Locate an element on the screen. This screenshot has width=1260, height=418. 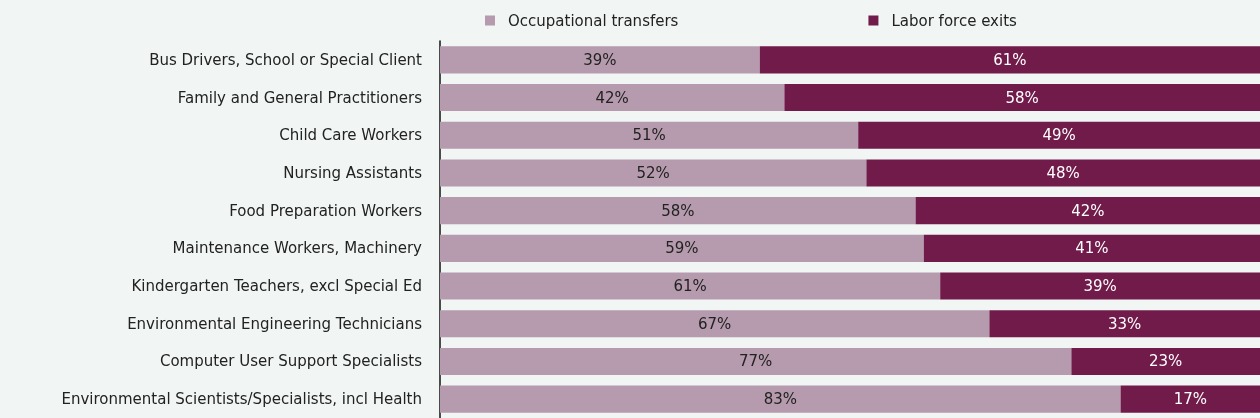
data-label: 49% is located at coordinates (1059, 135).